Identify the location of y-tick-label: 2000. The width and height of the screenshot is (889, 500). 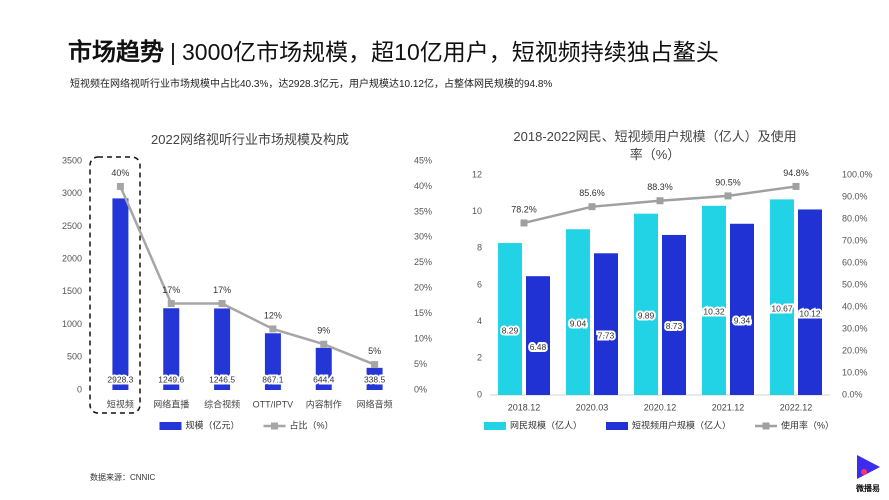
(72, 259).